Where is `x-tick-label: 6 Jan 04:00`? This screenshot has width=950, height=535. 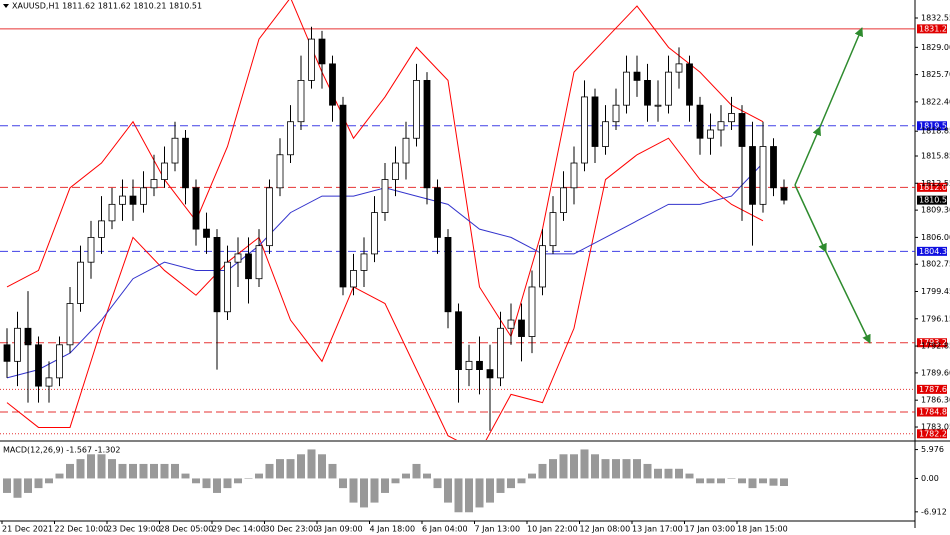 x-tick-label: 6 Jan 04:00 is located at coordinates (445, 529).